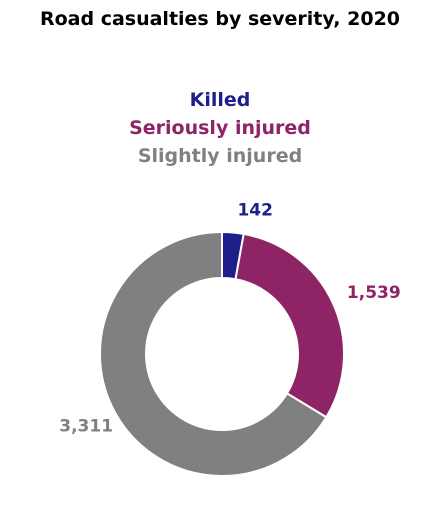  I want to click on chart-title-text: Road casualties by severity, 2020, so click(220, 19).